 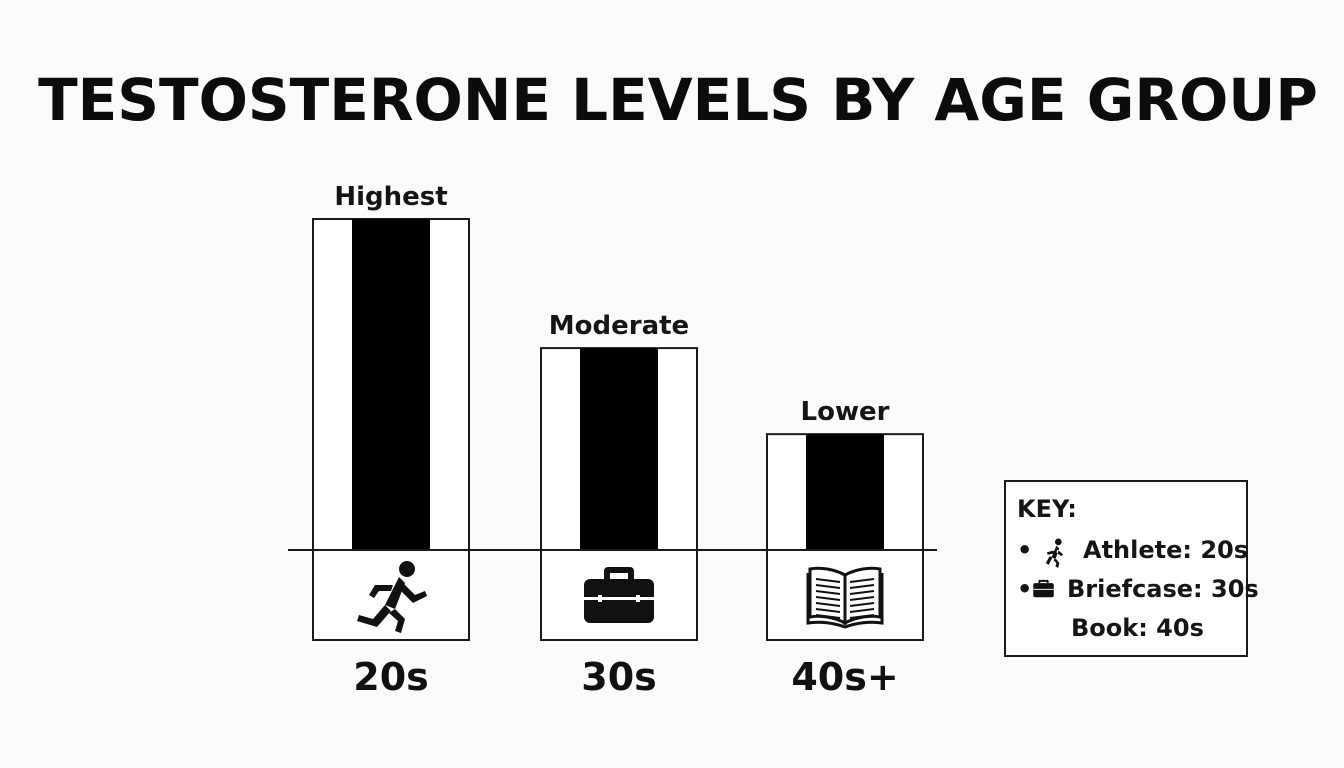 What do you see at coordinates (678, 100) in the screenshot?
I see `chart-title: TESTOSTERONE LEVELS BY AGE GROUP` at bounding box center [678, 100].